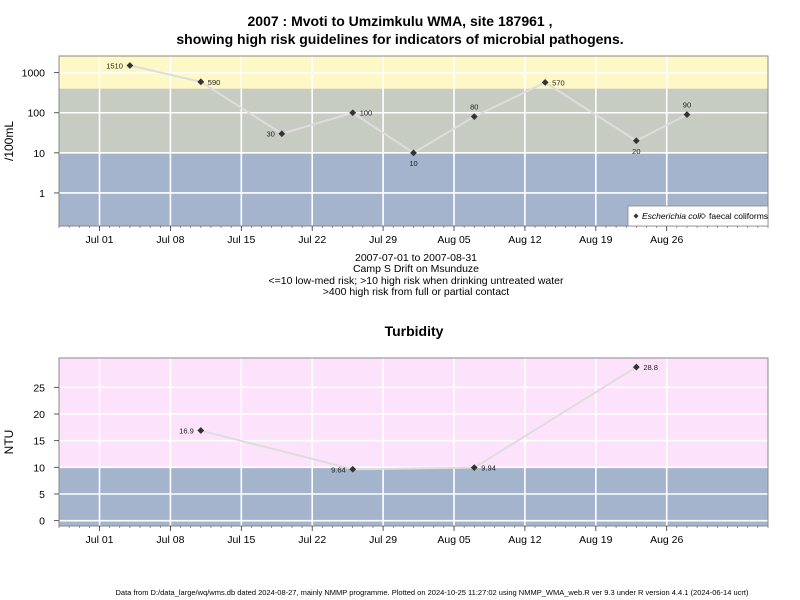 This screenshot has width=800, height=600. Describe the element at coordinates (636, 216) in the screenshot. I see `legend-marker-ecoli` at that location.